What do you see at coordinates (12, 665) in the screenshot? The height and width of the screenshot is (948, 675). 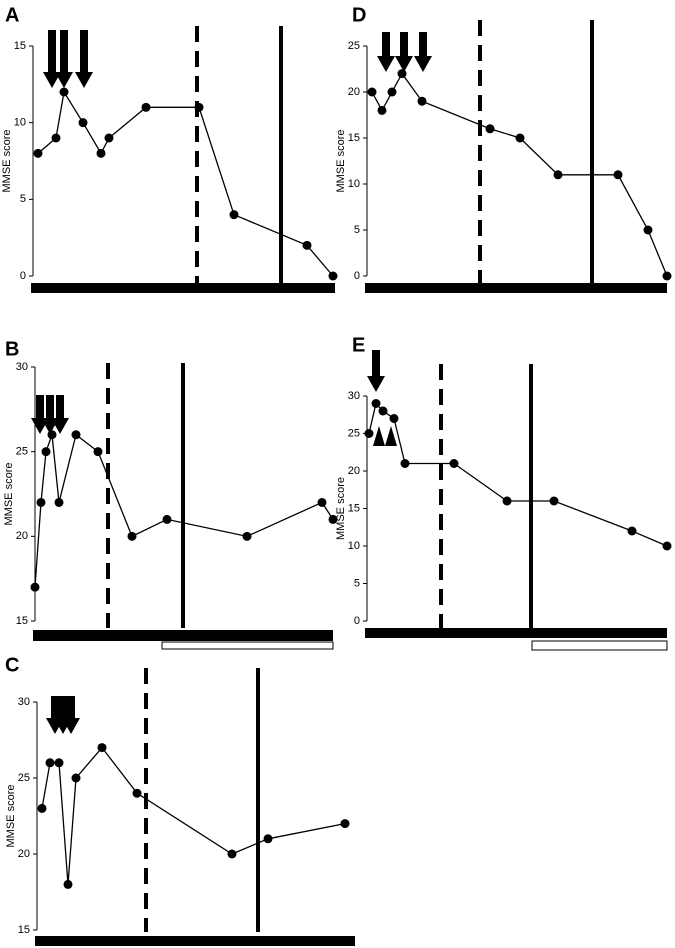 I see `panel-label: C` at bounding box center [12, 665].